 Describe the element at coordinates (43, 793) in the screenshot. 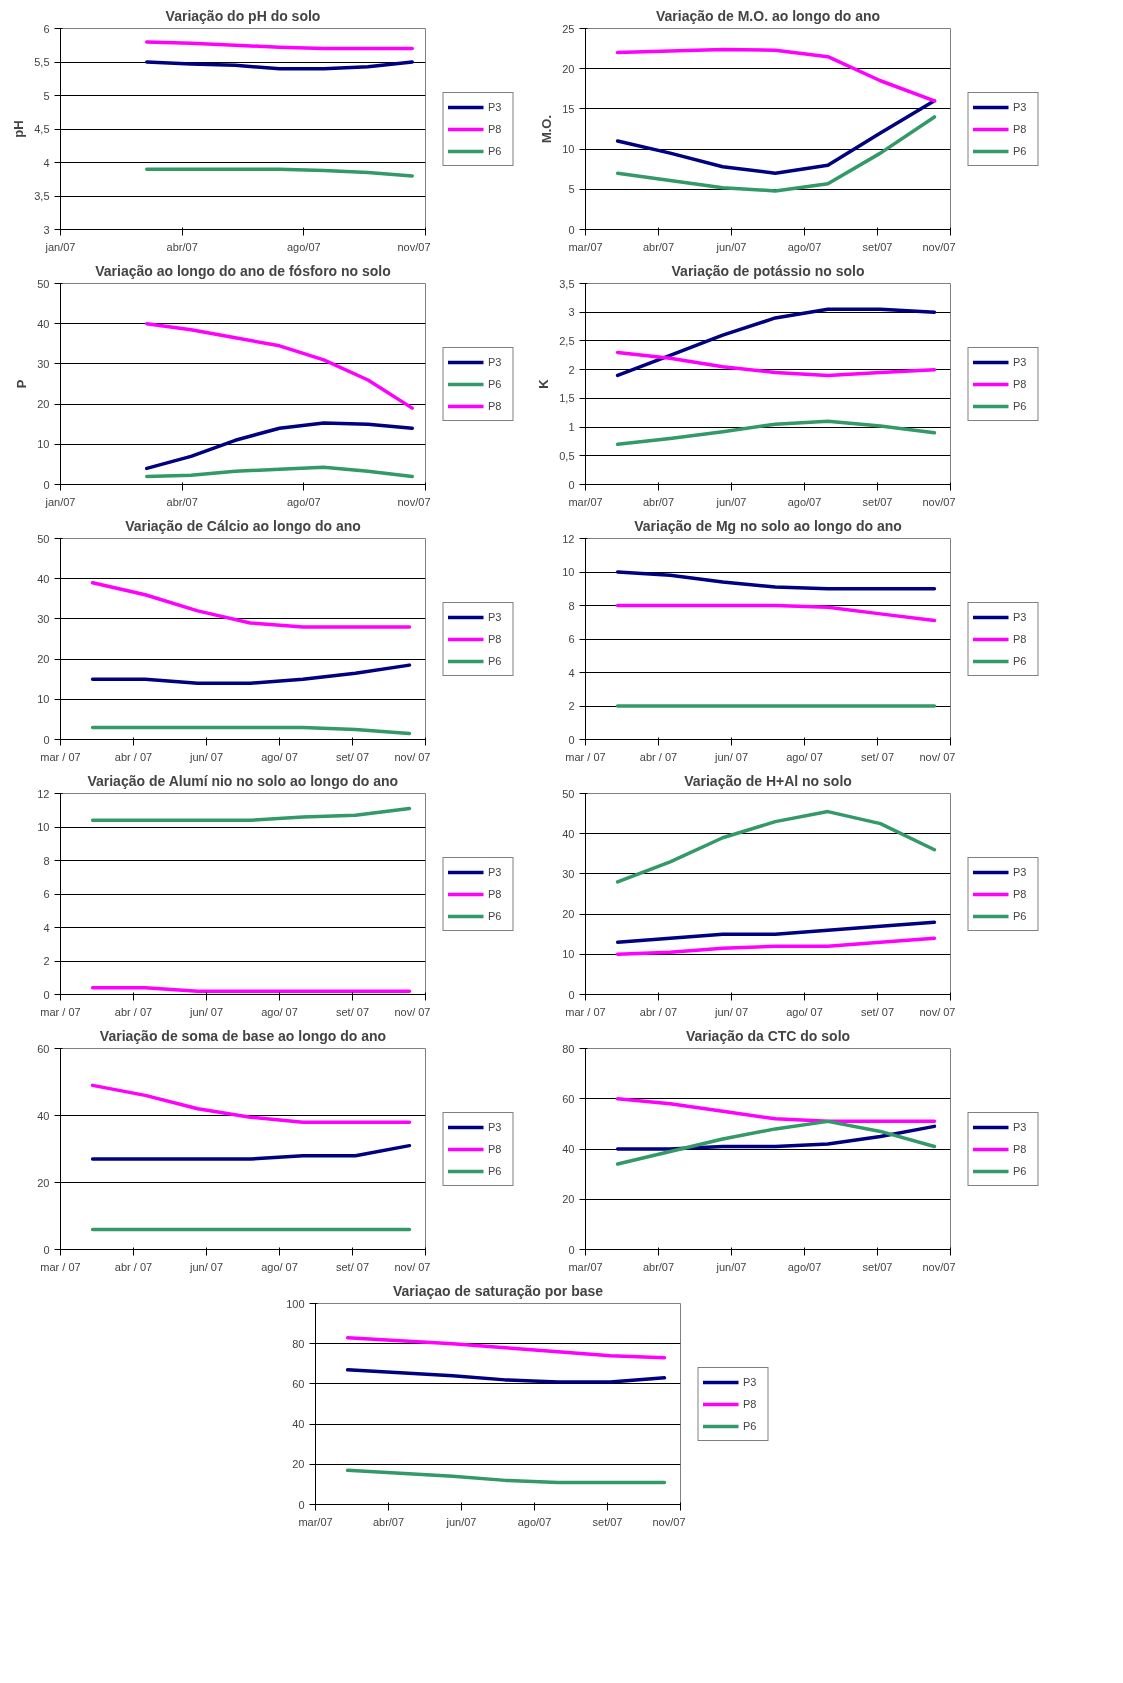

I see `y-tick-label: 12` at that location.